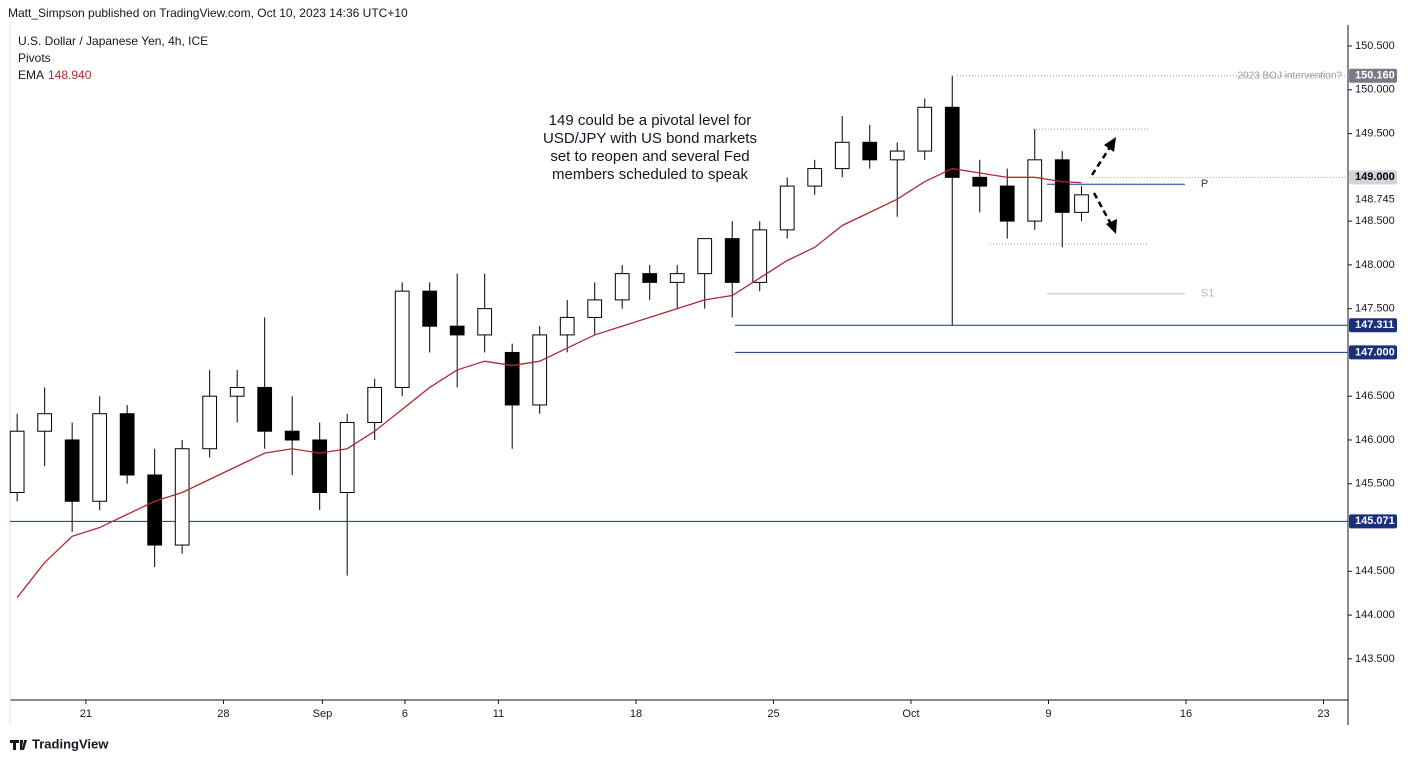 The width and height of the screenshot is (1410, 762). I want to click on ema-value: 148.940, so click(70, 75).